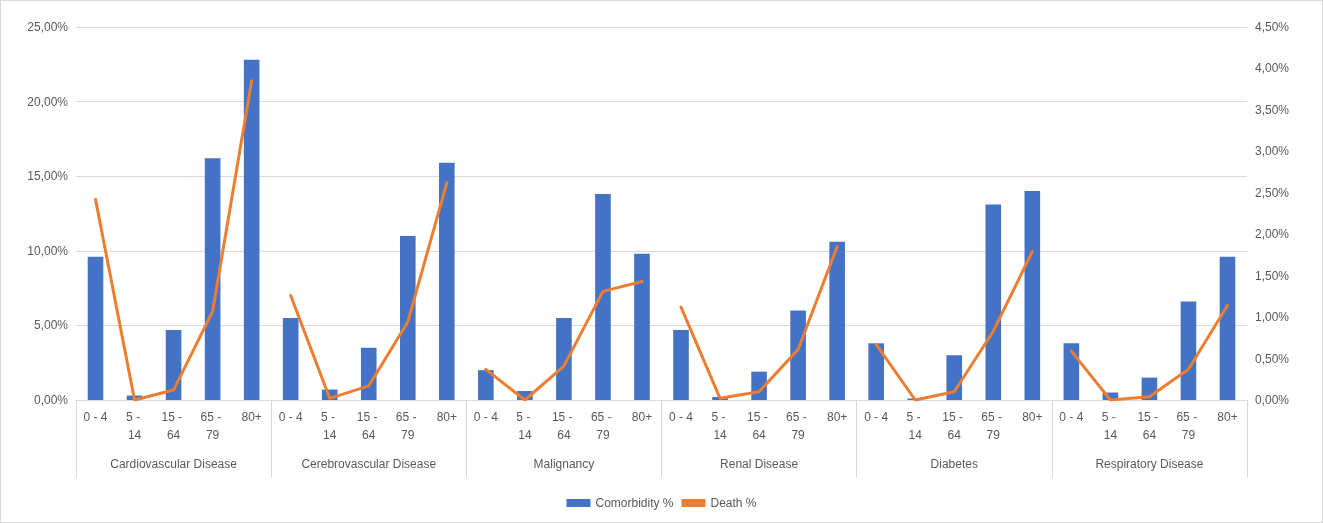 The height and width of the screenshot is (523, 1323). Describe the element at coordinates (759, 464) in the screenshot. I see `text: Renal Disease` at that location.